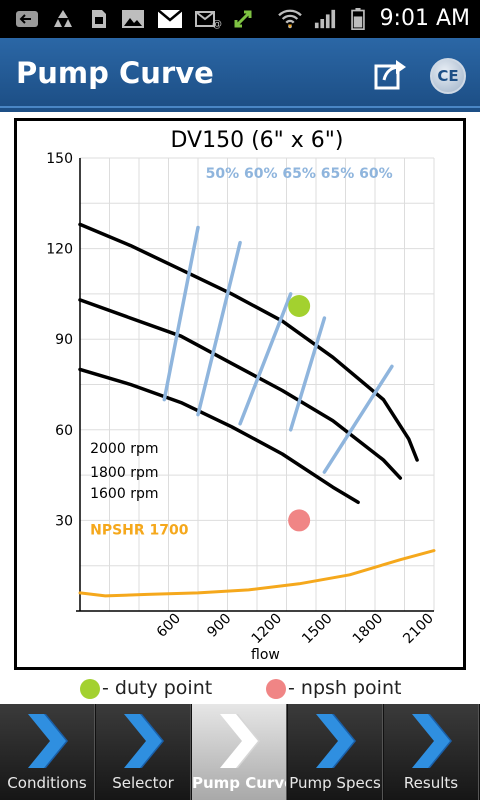 The height and width of the screenshot is (800, 480). I want to click on series-label: NPSHR 1700, so click(139, 530).